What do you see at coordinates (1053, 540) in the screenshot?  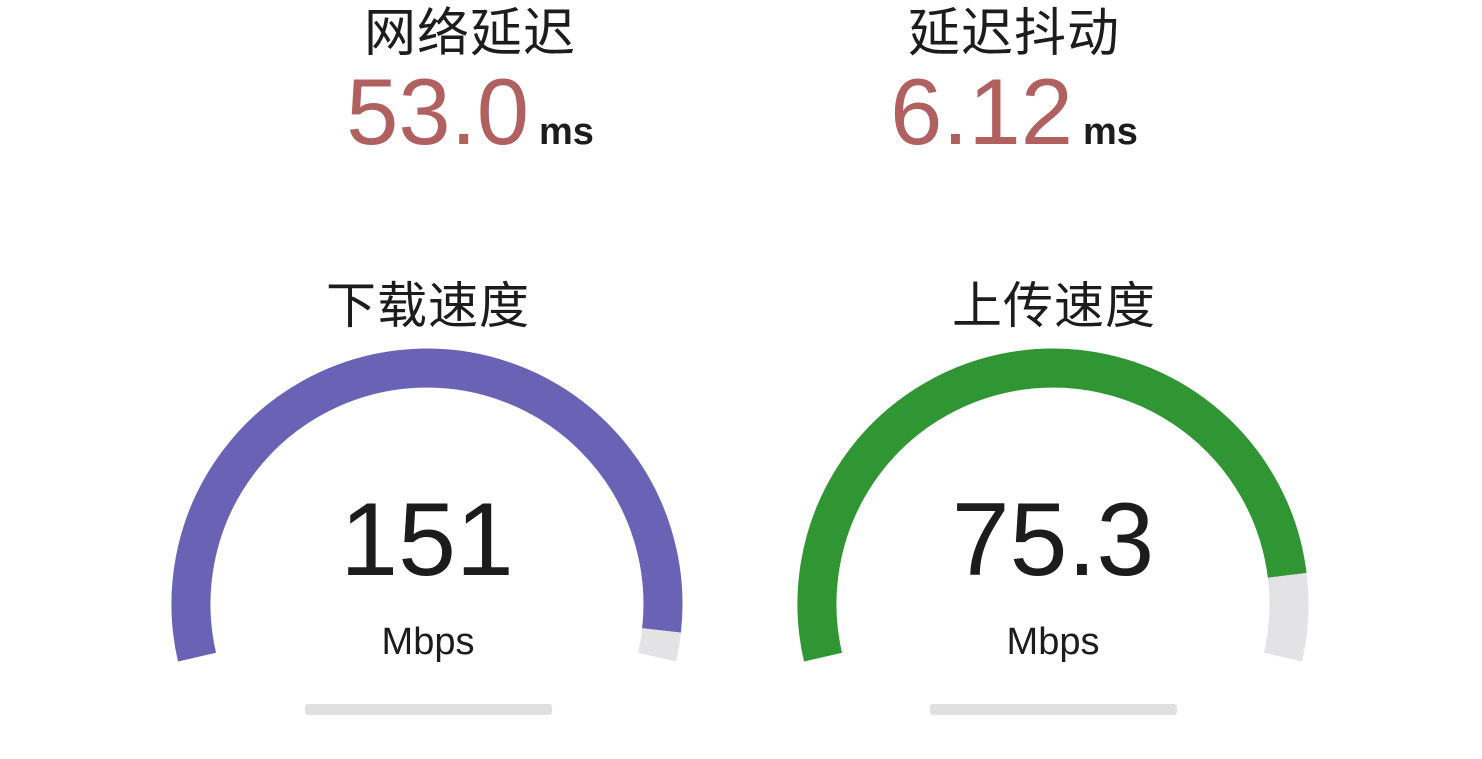 I see `upload-speed-value: 75.3` at bounding box center [1053, 540].